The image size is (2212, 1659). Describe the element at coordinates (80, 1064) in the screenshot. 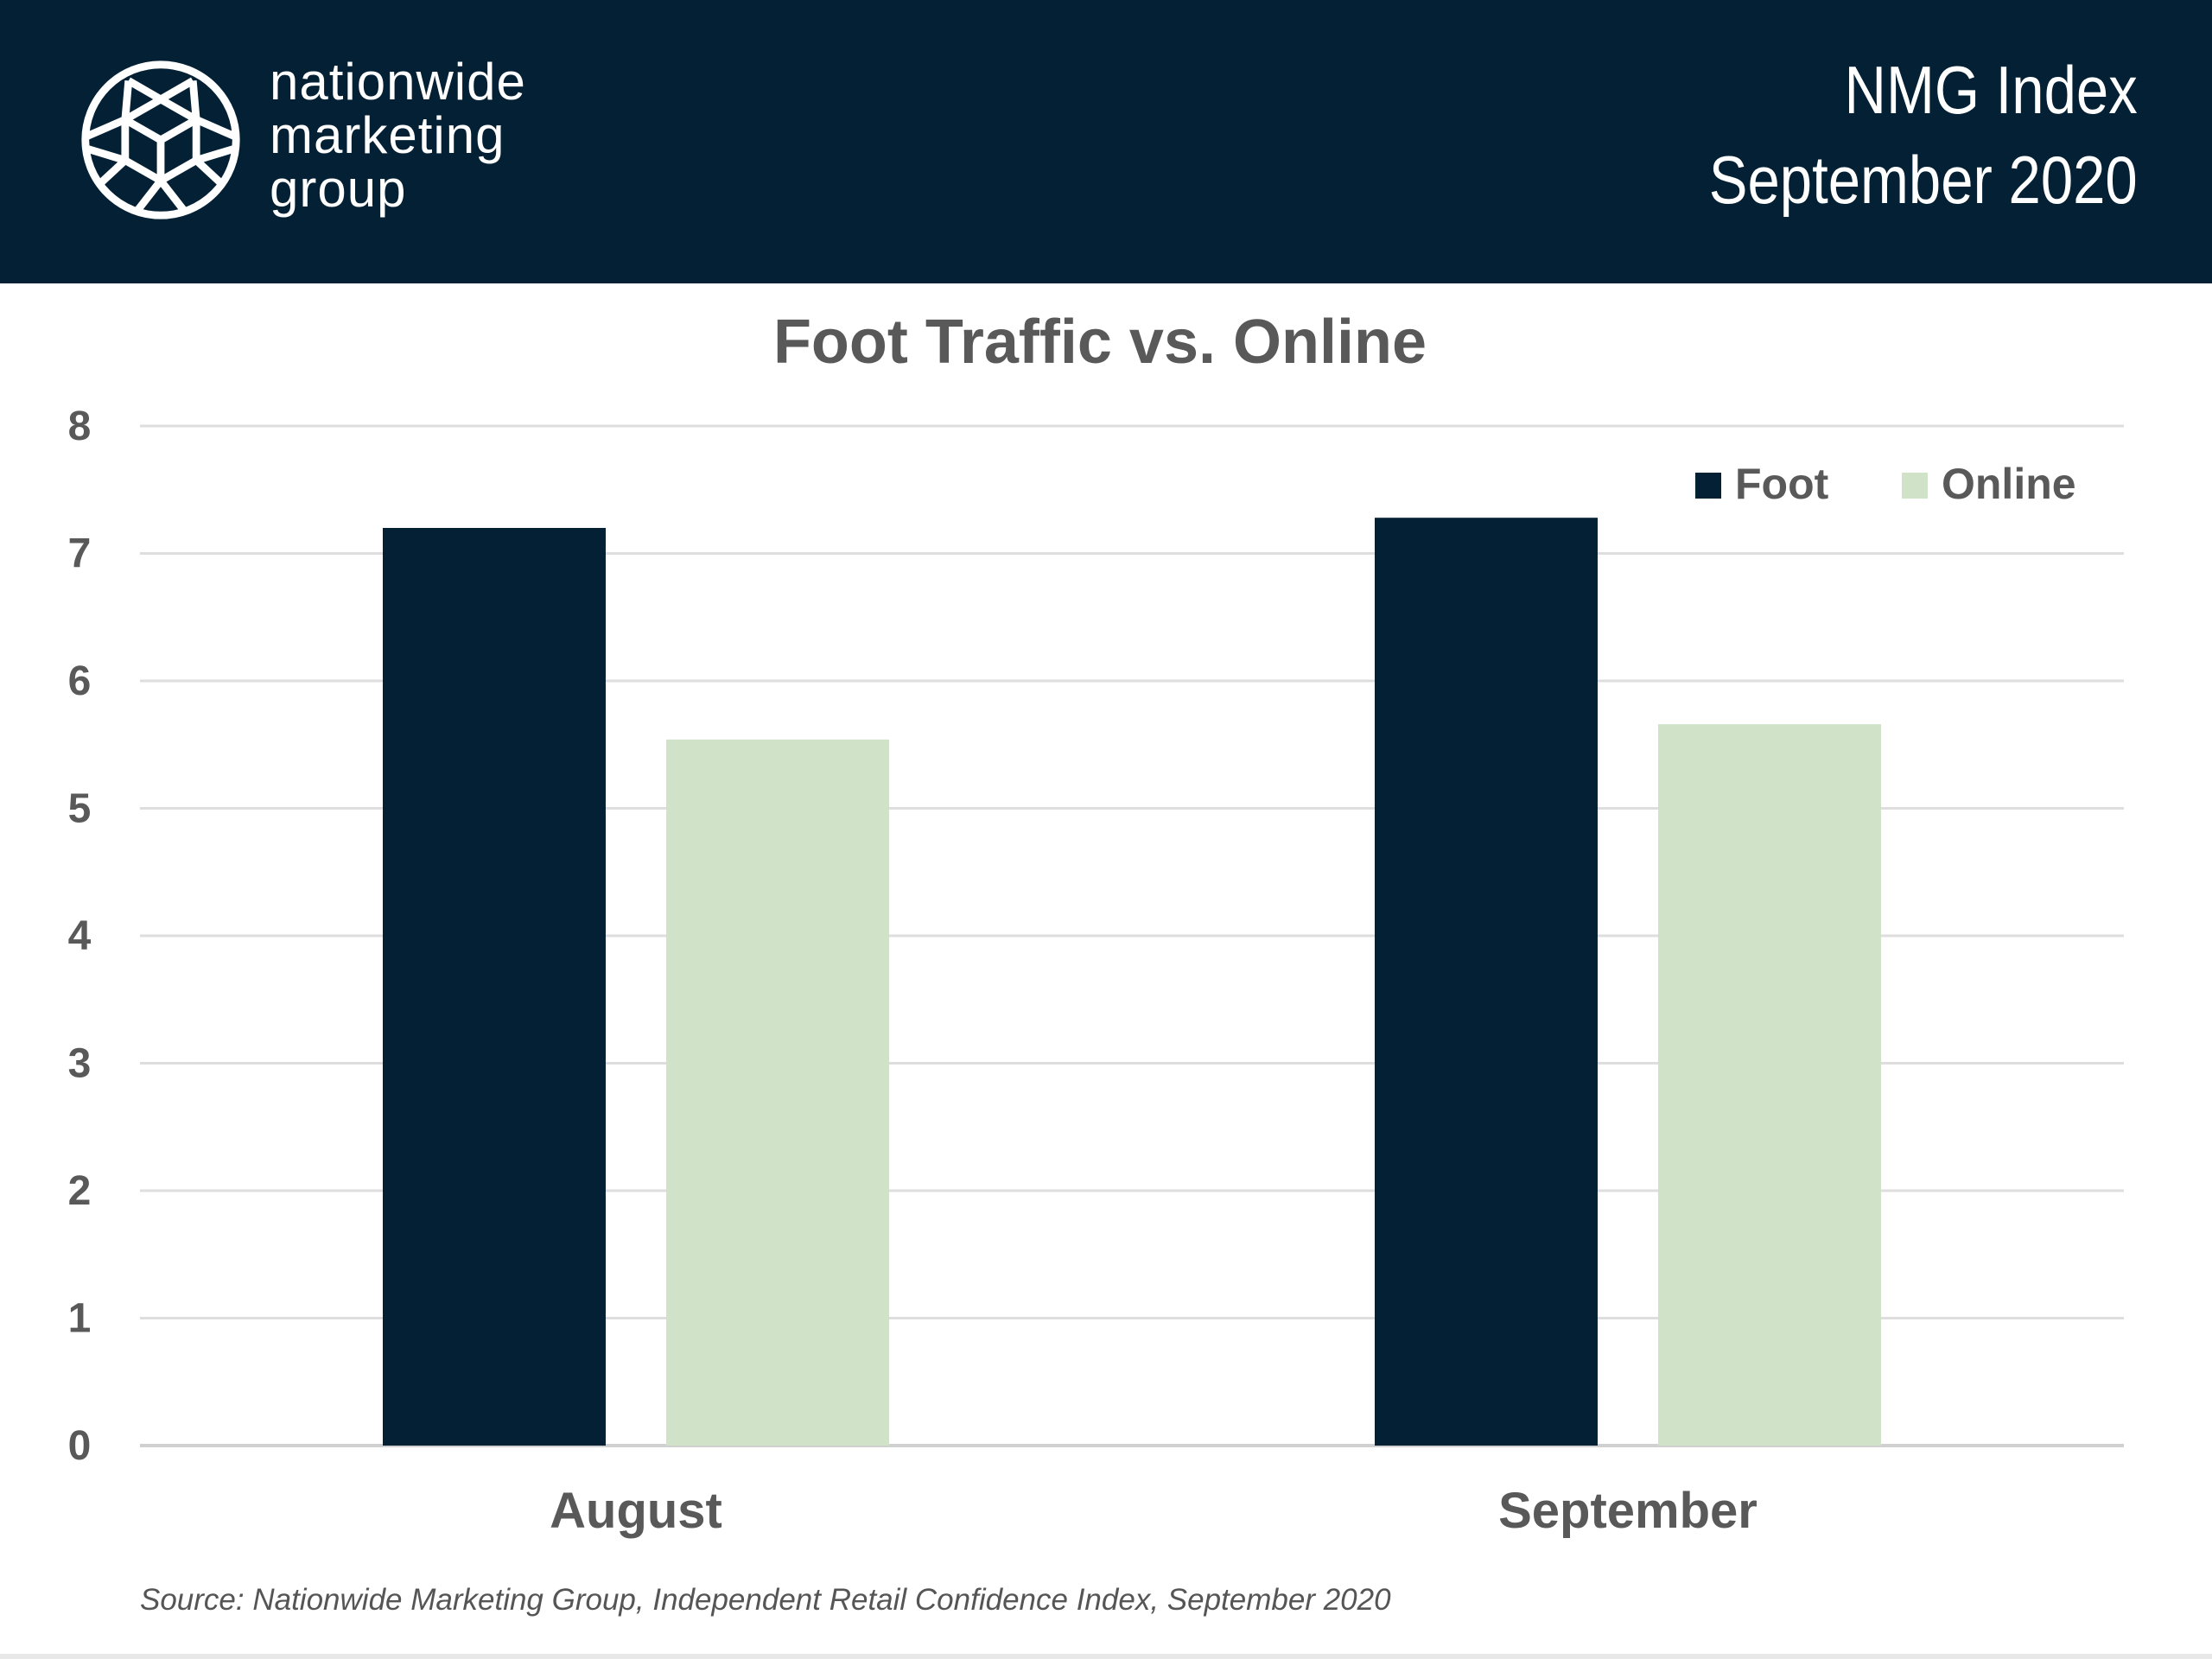

I see `y-tick-label: 3` at that location.